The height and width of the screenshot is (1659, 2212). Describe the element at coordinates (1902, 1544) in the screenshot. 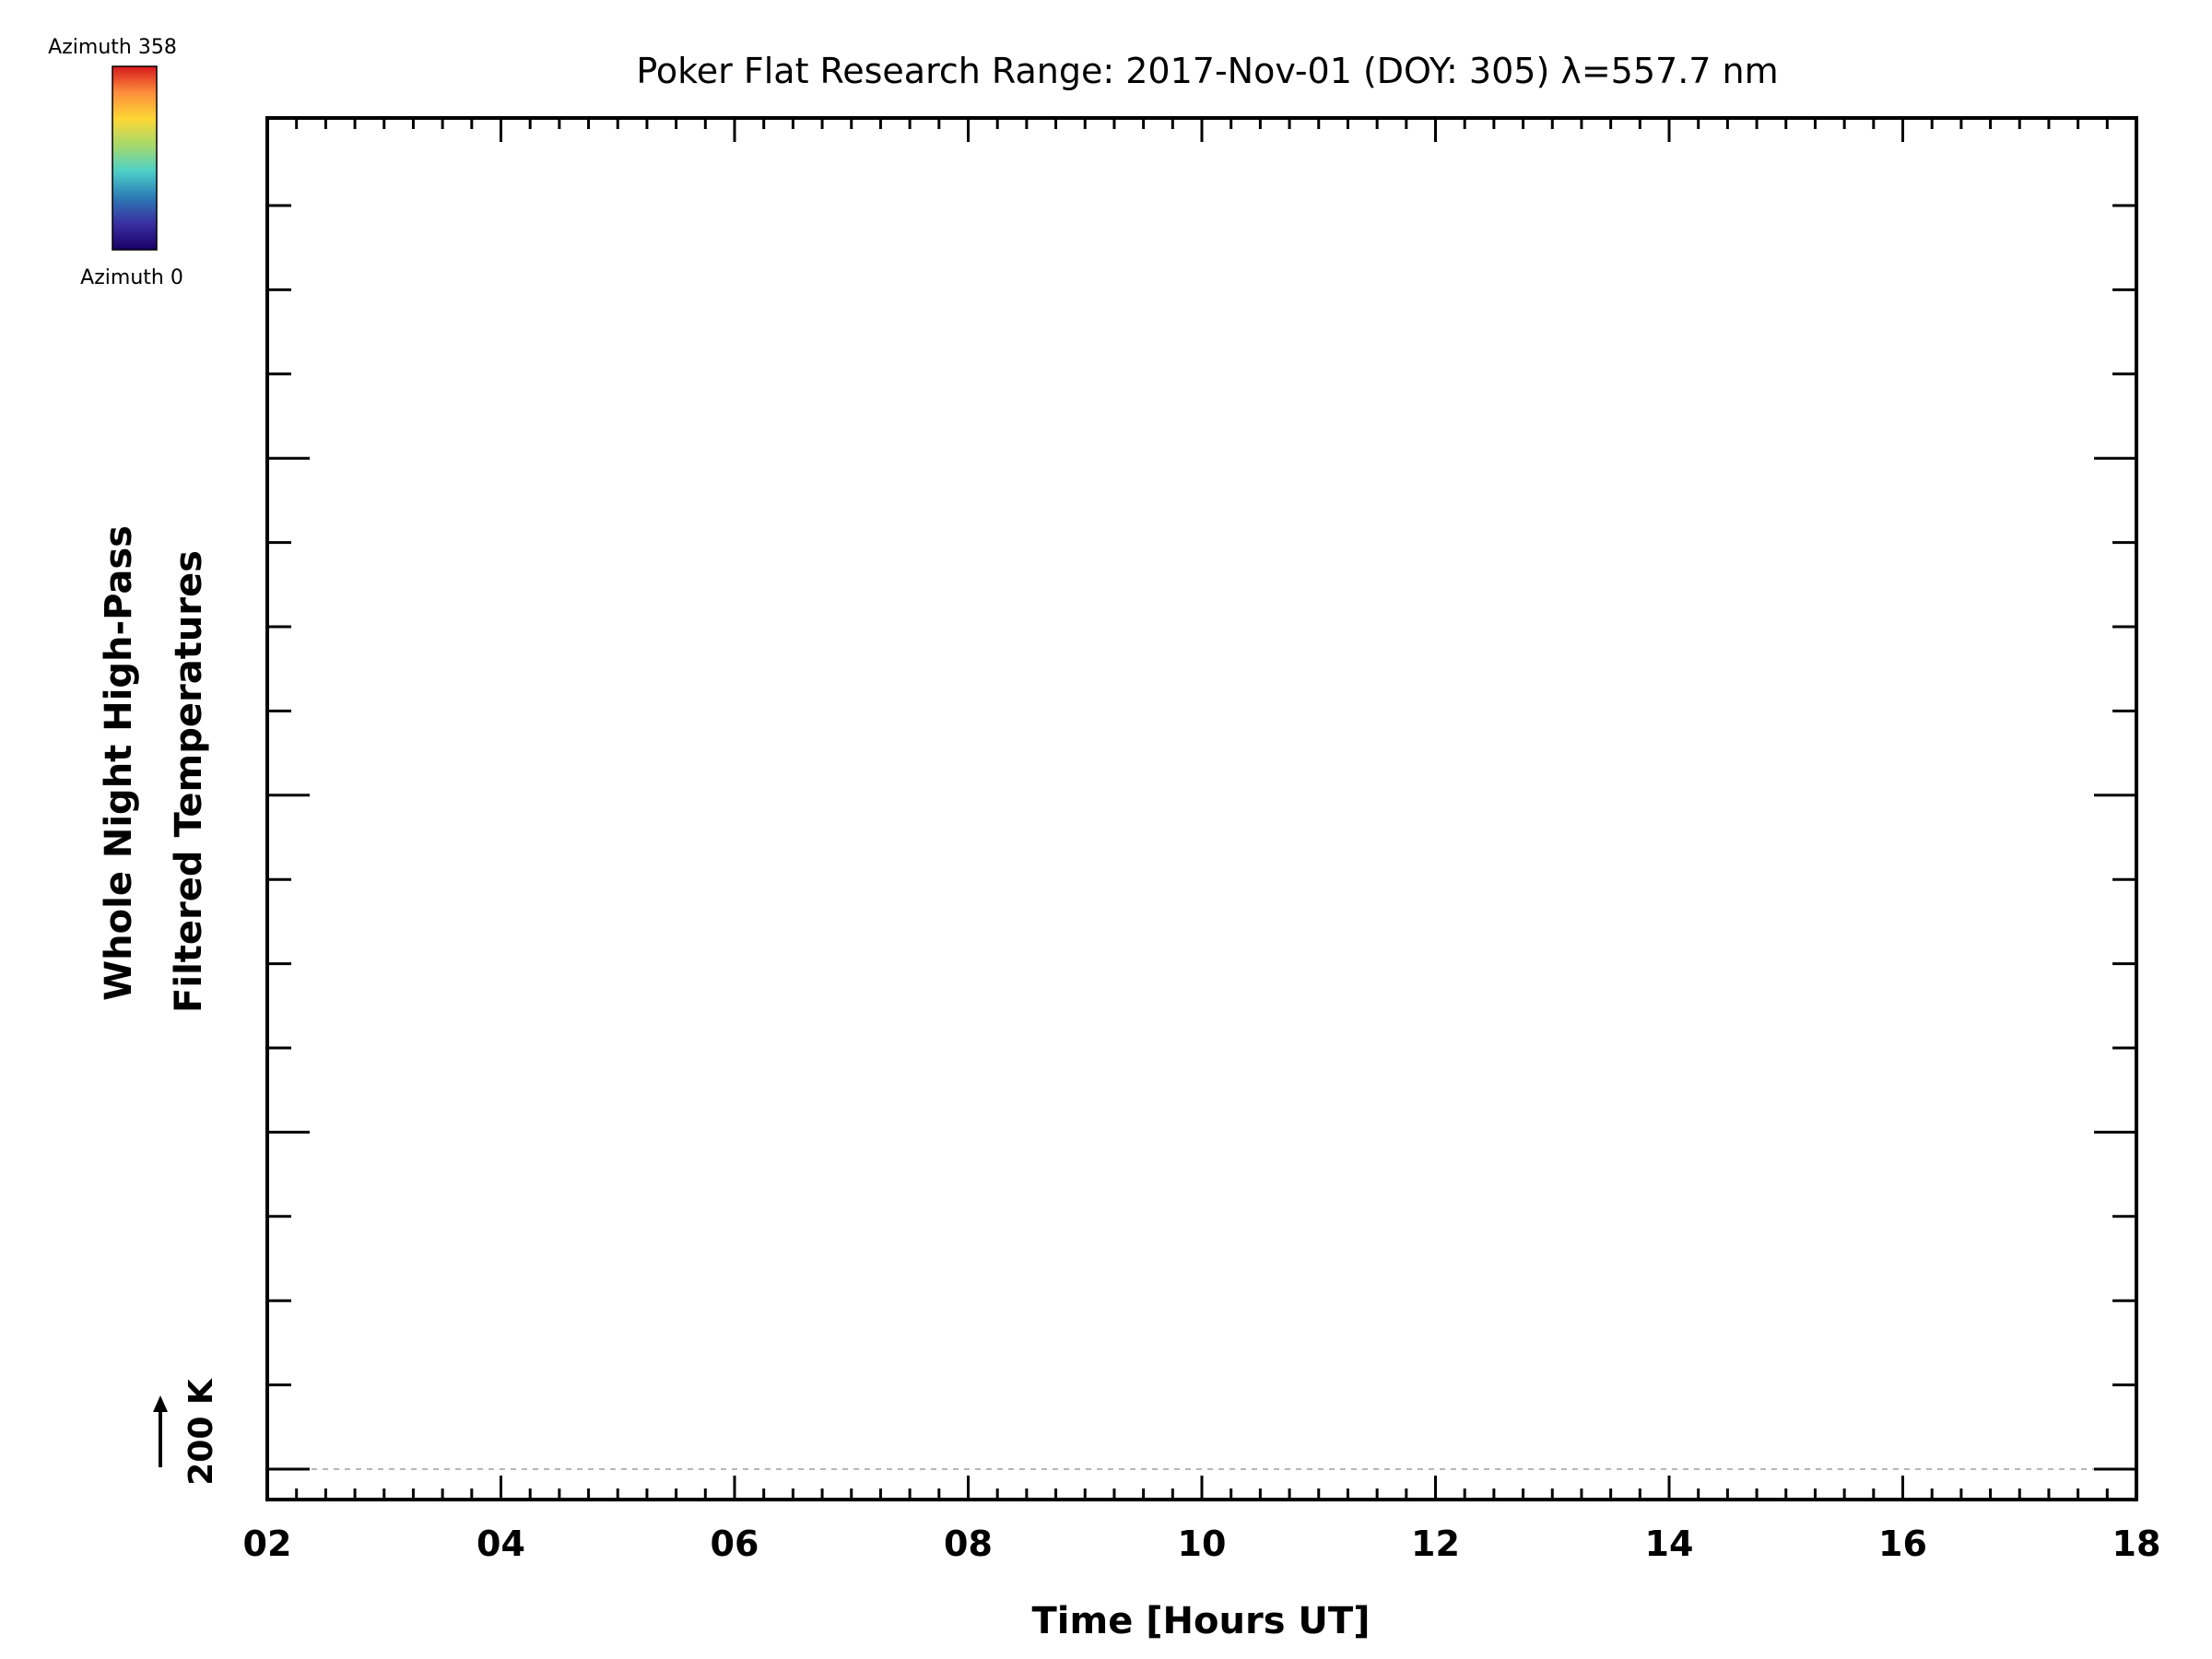

I see `x-tick-label: 16` at that location.